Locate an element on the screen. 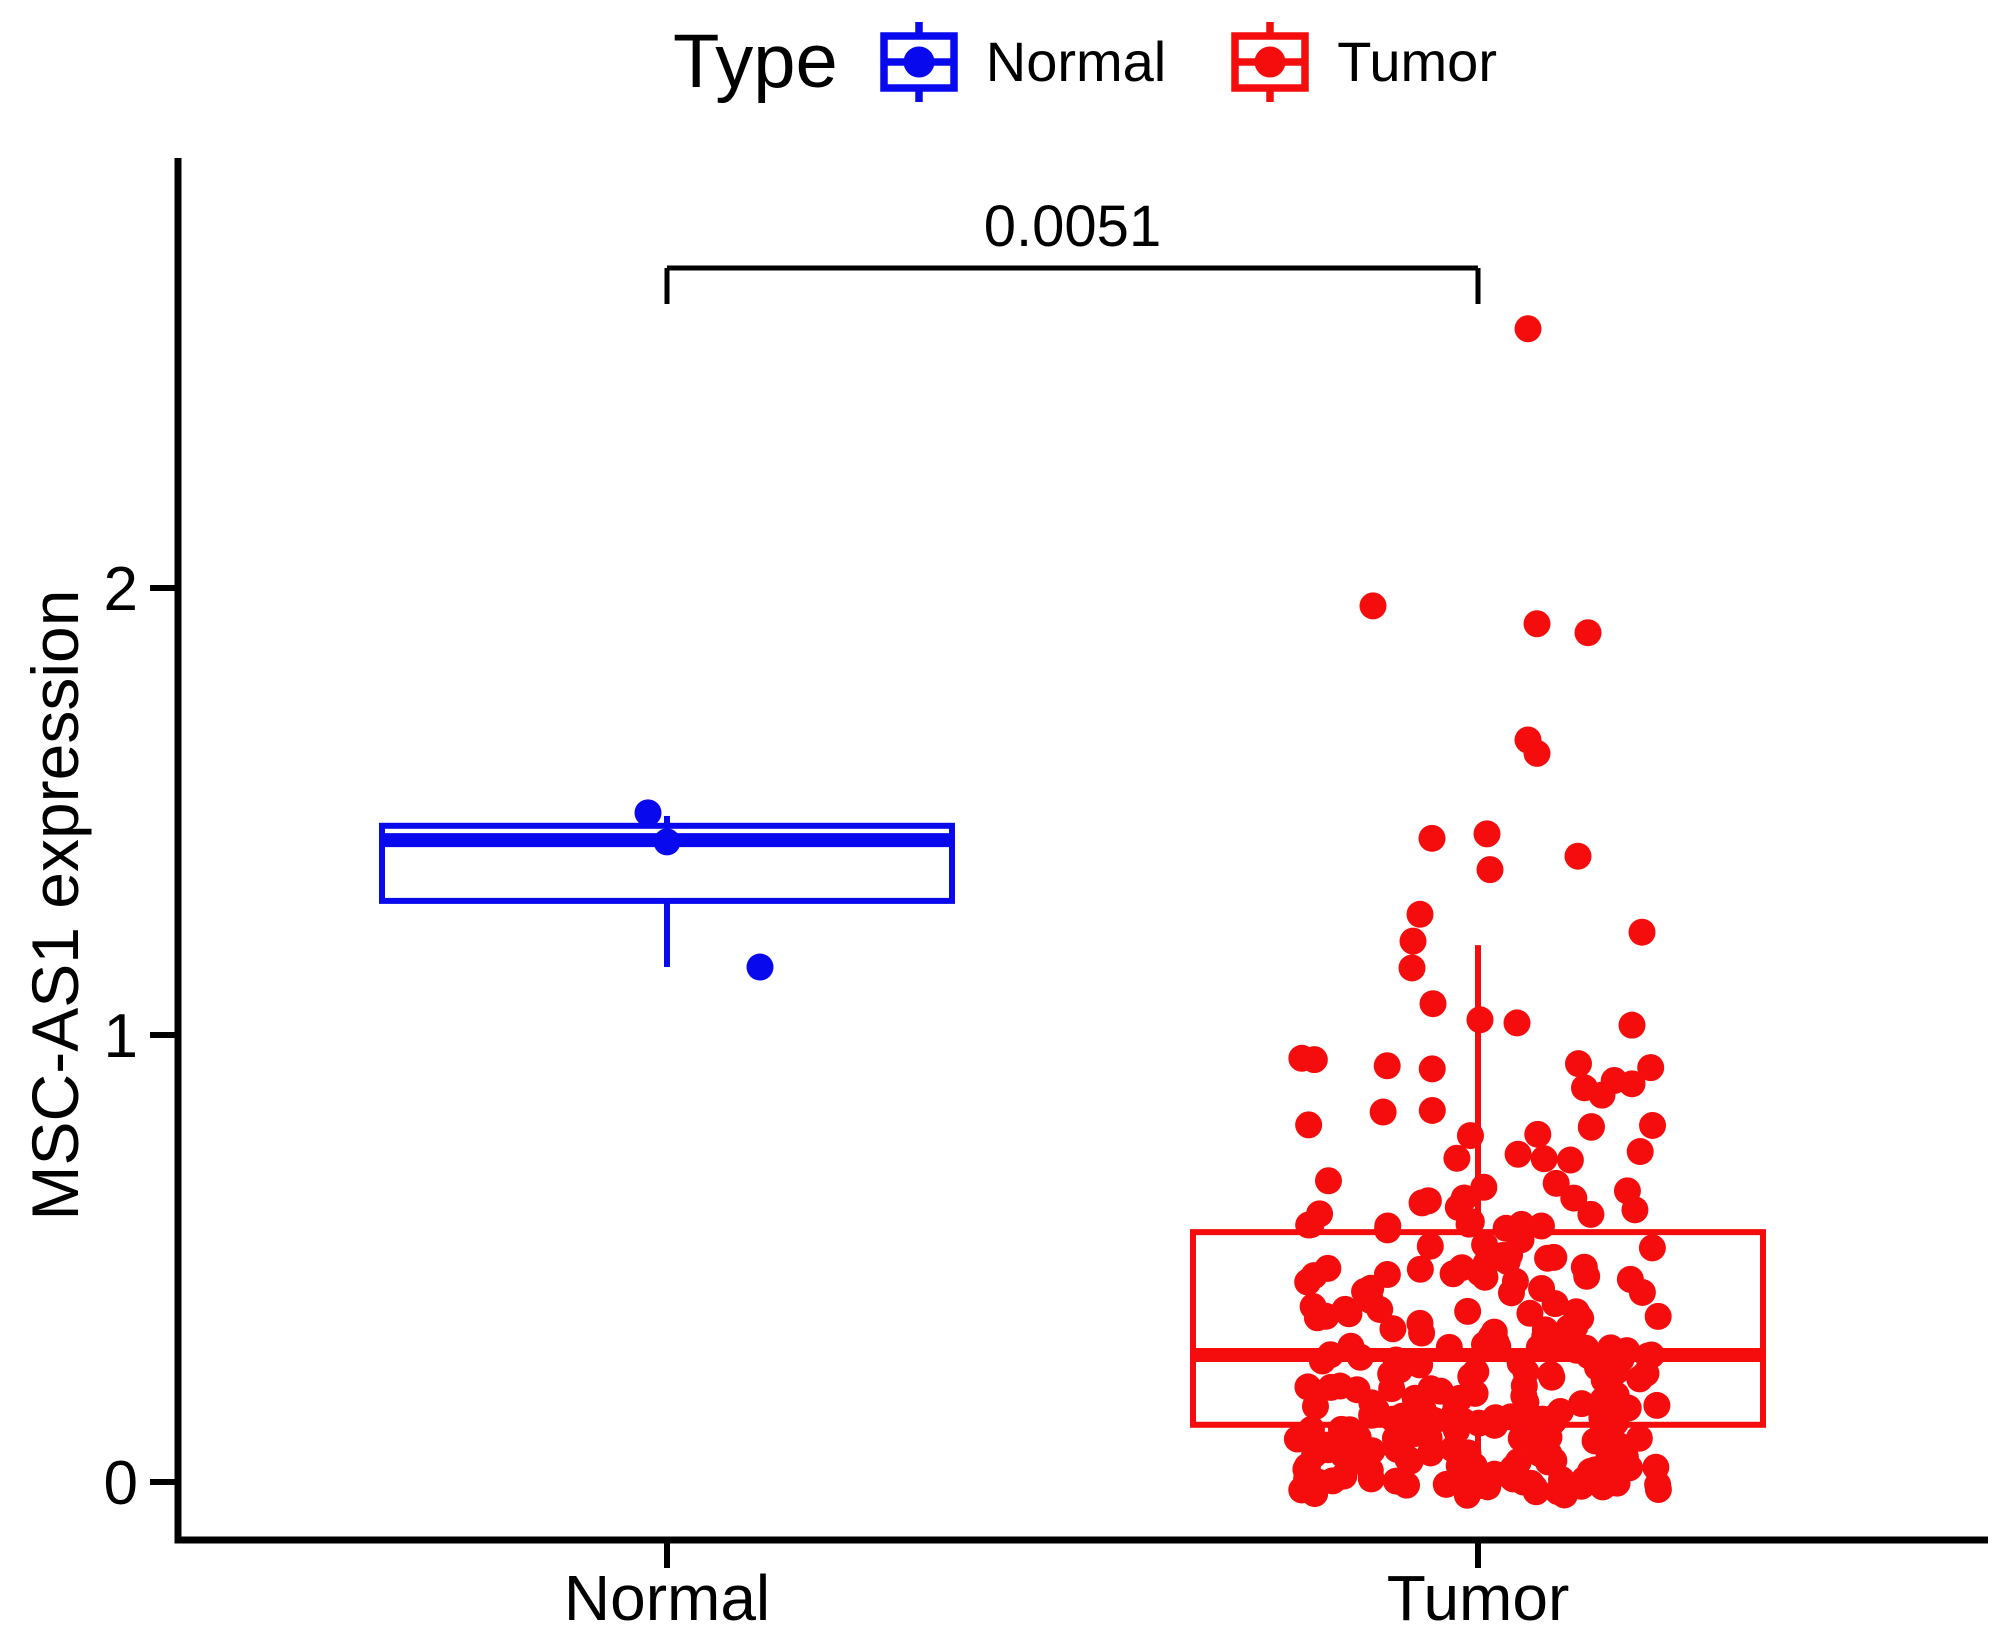 The height and width of the screenshot is (1641, 2000). legend-item-normal: Normal is located at coordinates (1023, 62).